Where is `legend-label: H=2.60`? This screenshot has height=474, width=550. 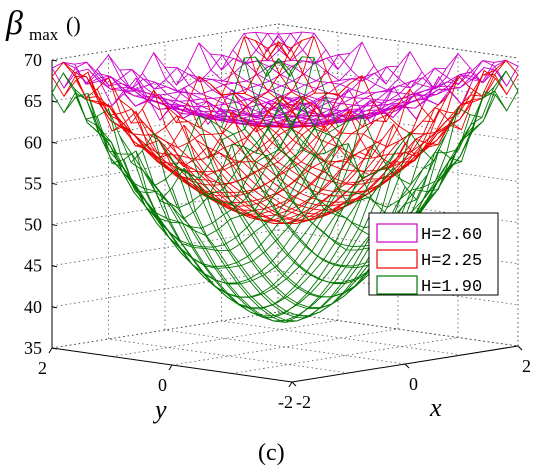 legend-label: H=2.60 is located at coordinates (451, 235).